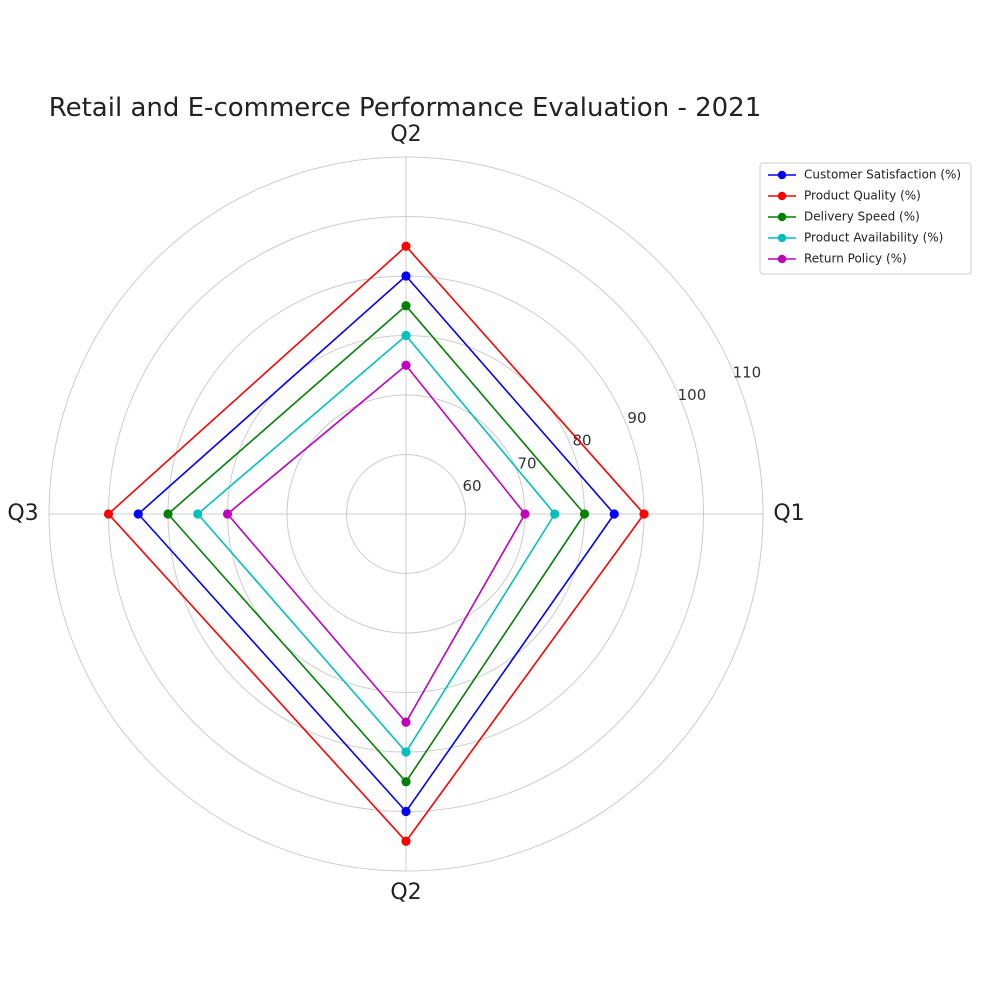 The height and width of the screenshot is (1000, 1000). Describe the element at coordinates (747, 372) in the screenshot. I see `radial-tick-label: 110` at that location.